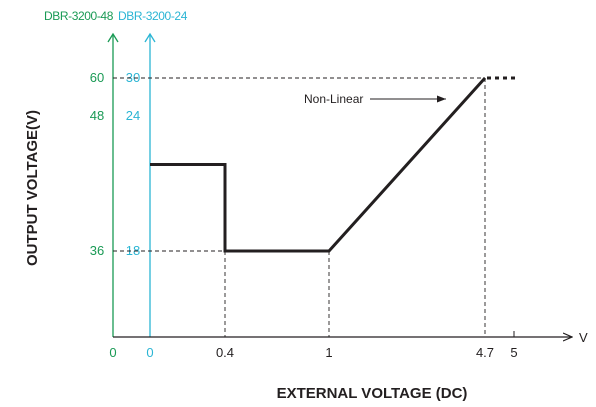 Image resolution: width=596 pixels, height=407 pixels. I want to click on axis-48-arrow, so click(113, 37).